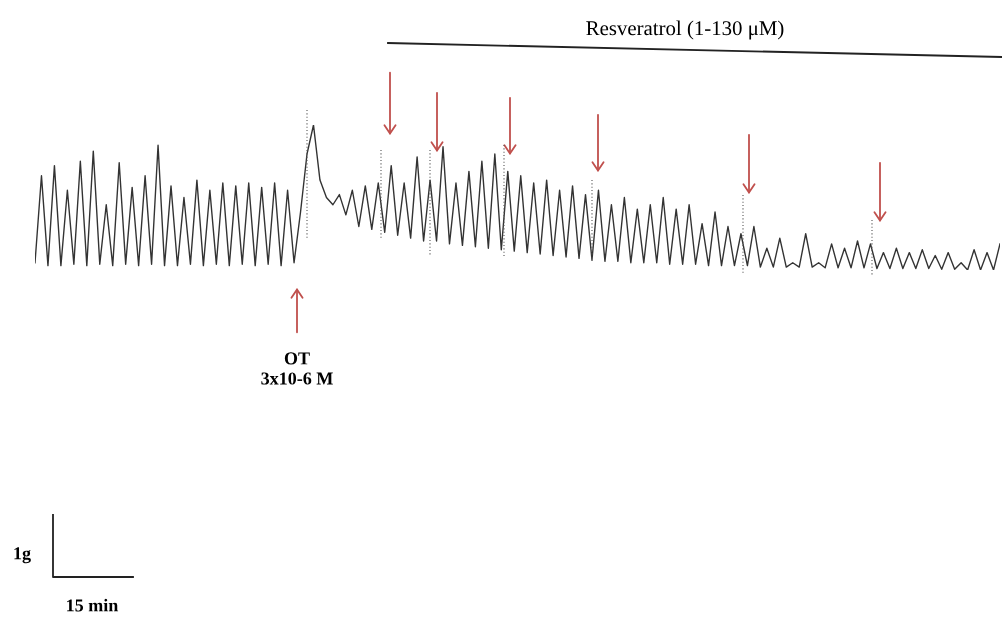 Image resolution: width=1002 pixels, height=621 pixels. What do you see at coordinates (685, 30) in the screenshot?
I see `text: Resveratrol (1-130 μM)` at bounding box center [685, 30].